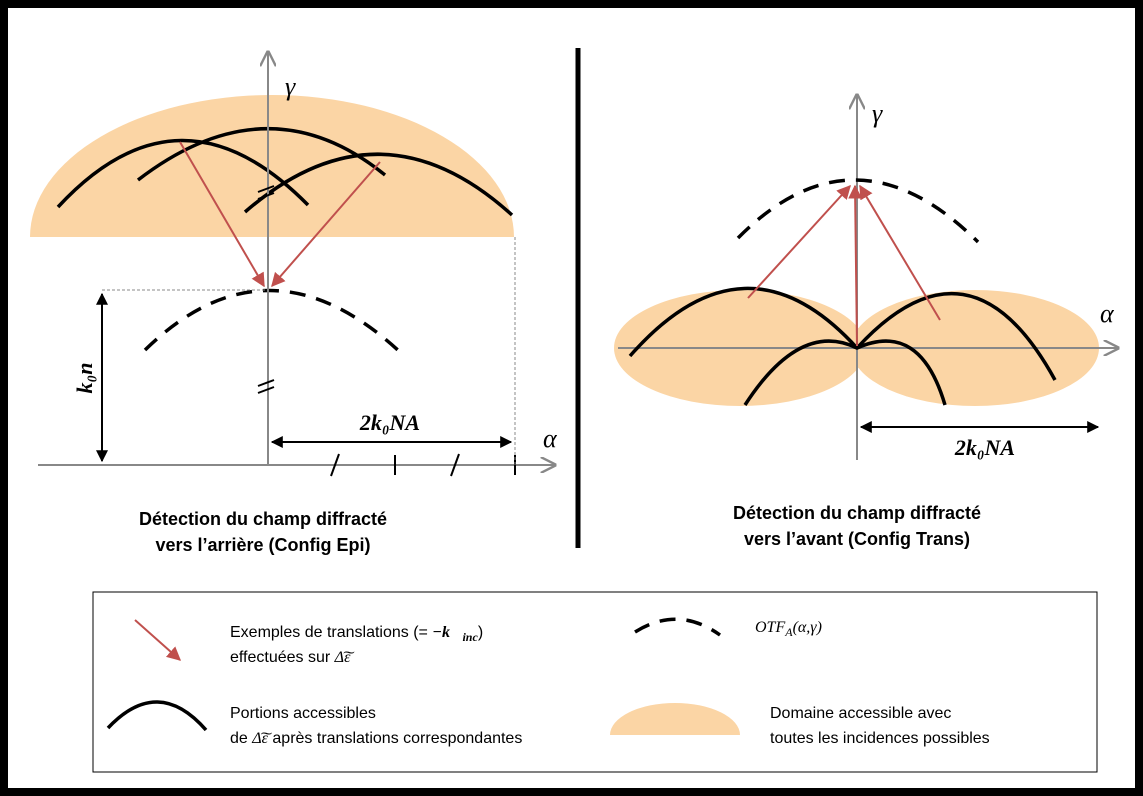 The width and height of the screenshot is (1143, 796). I want to click on caption: vers l’arrière (Config Epi), so click(262, 545).